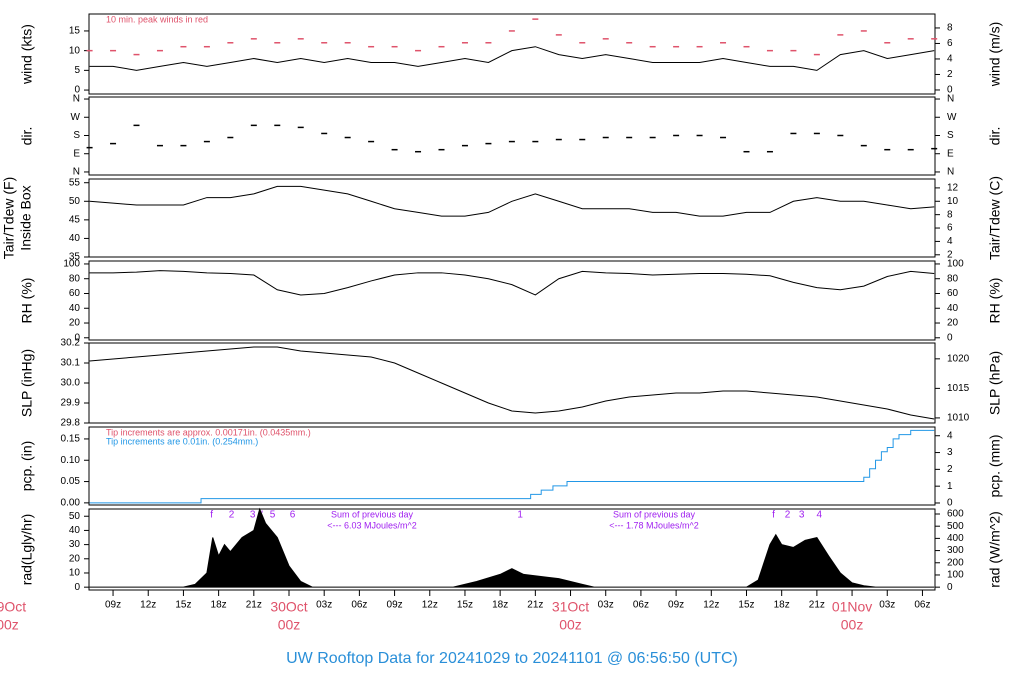 This screenshot has width=1024, height=700. I want to click on radiation-area, so click(512, 547).